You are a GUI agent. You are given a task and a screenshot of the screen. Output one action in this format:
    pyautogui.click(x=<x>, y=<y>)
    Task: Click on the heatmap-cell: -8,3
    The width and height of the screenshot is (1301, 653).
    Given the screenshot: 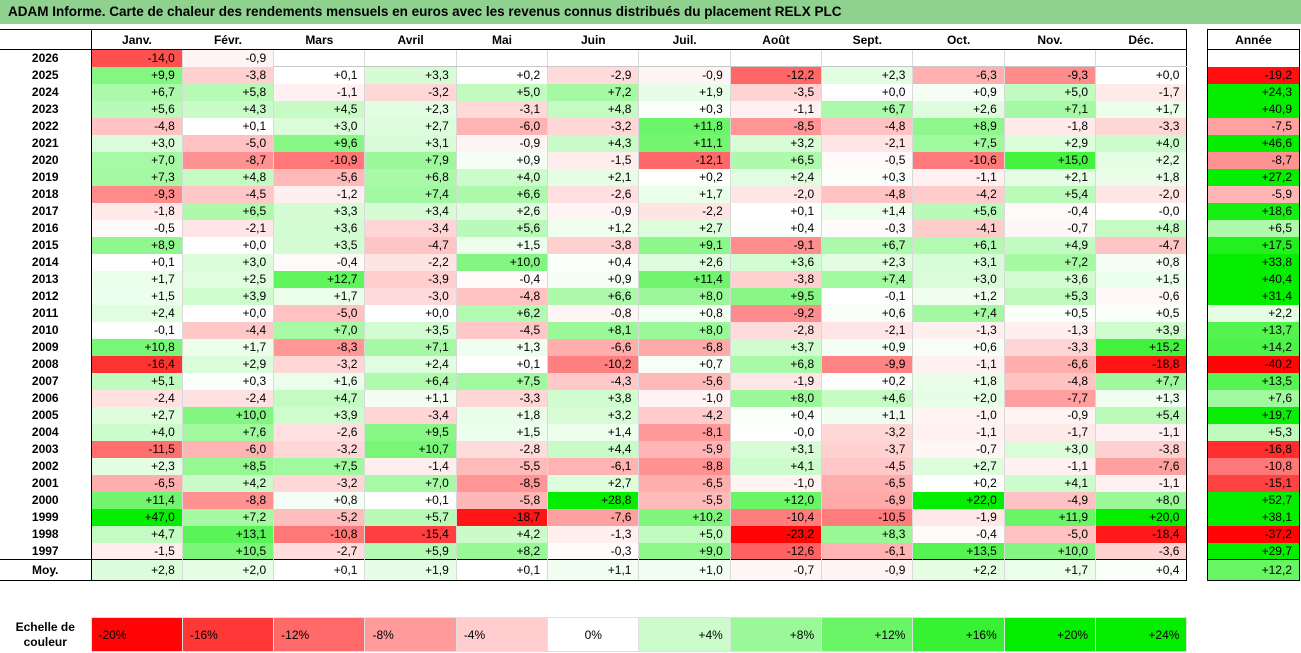 What is the action you would take?
    pyautogui.click(x=319, y=347)
    